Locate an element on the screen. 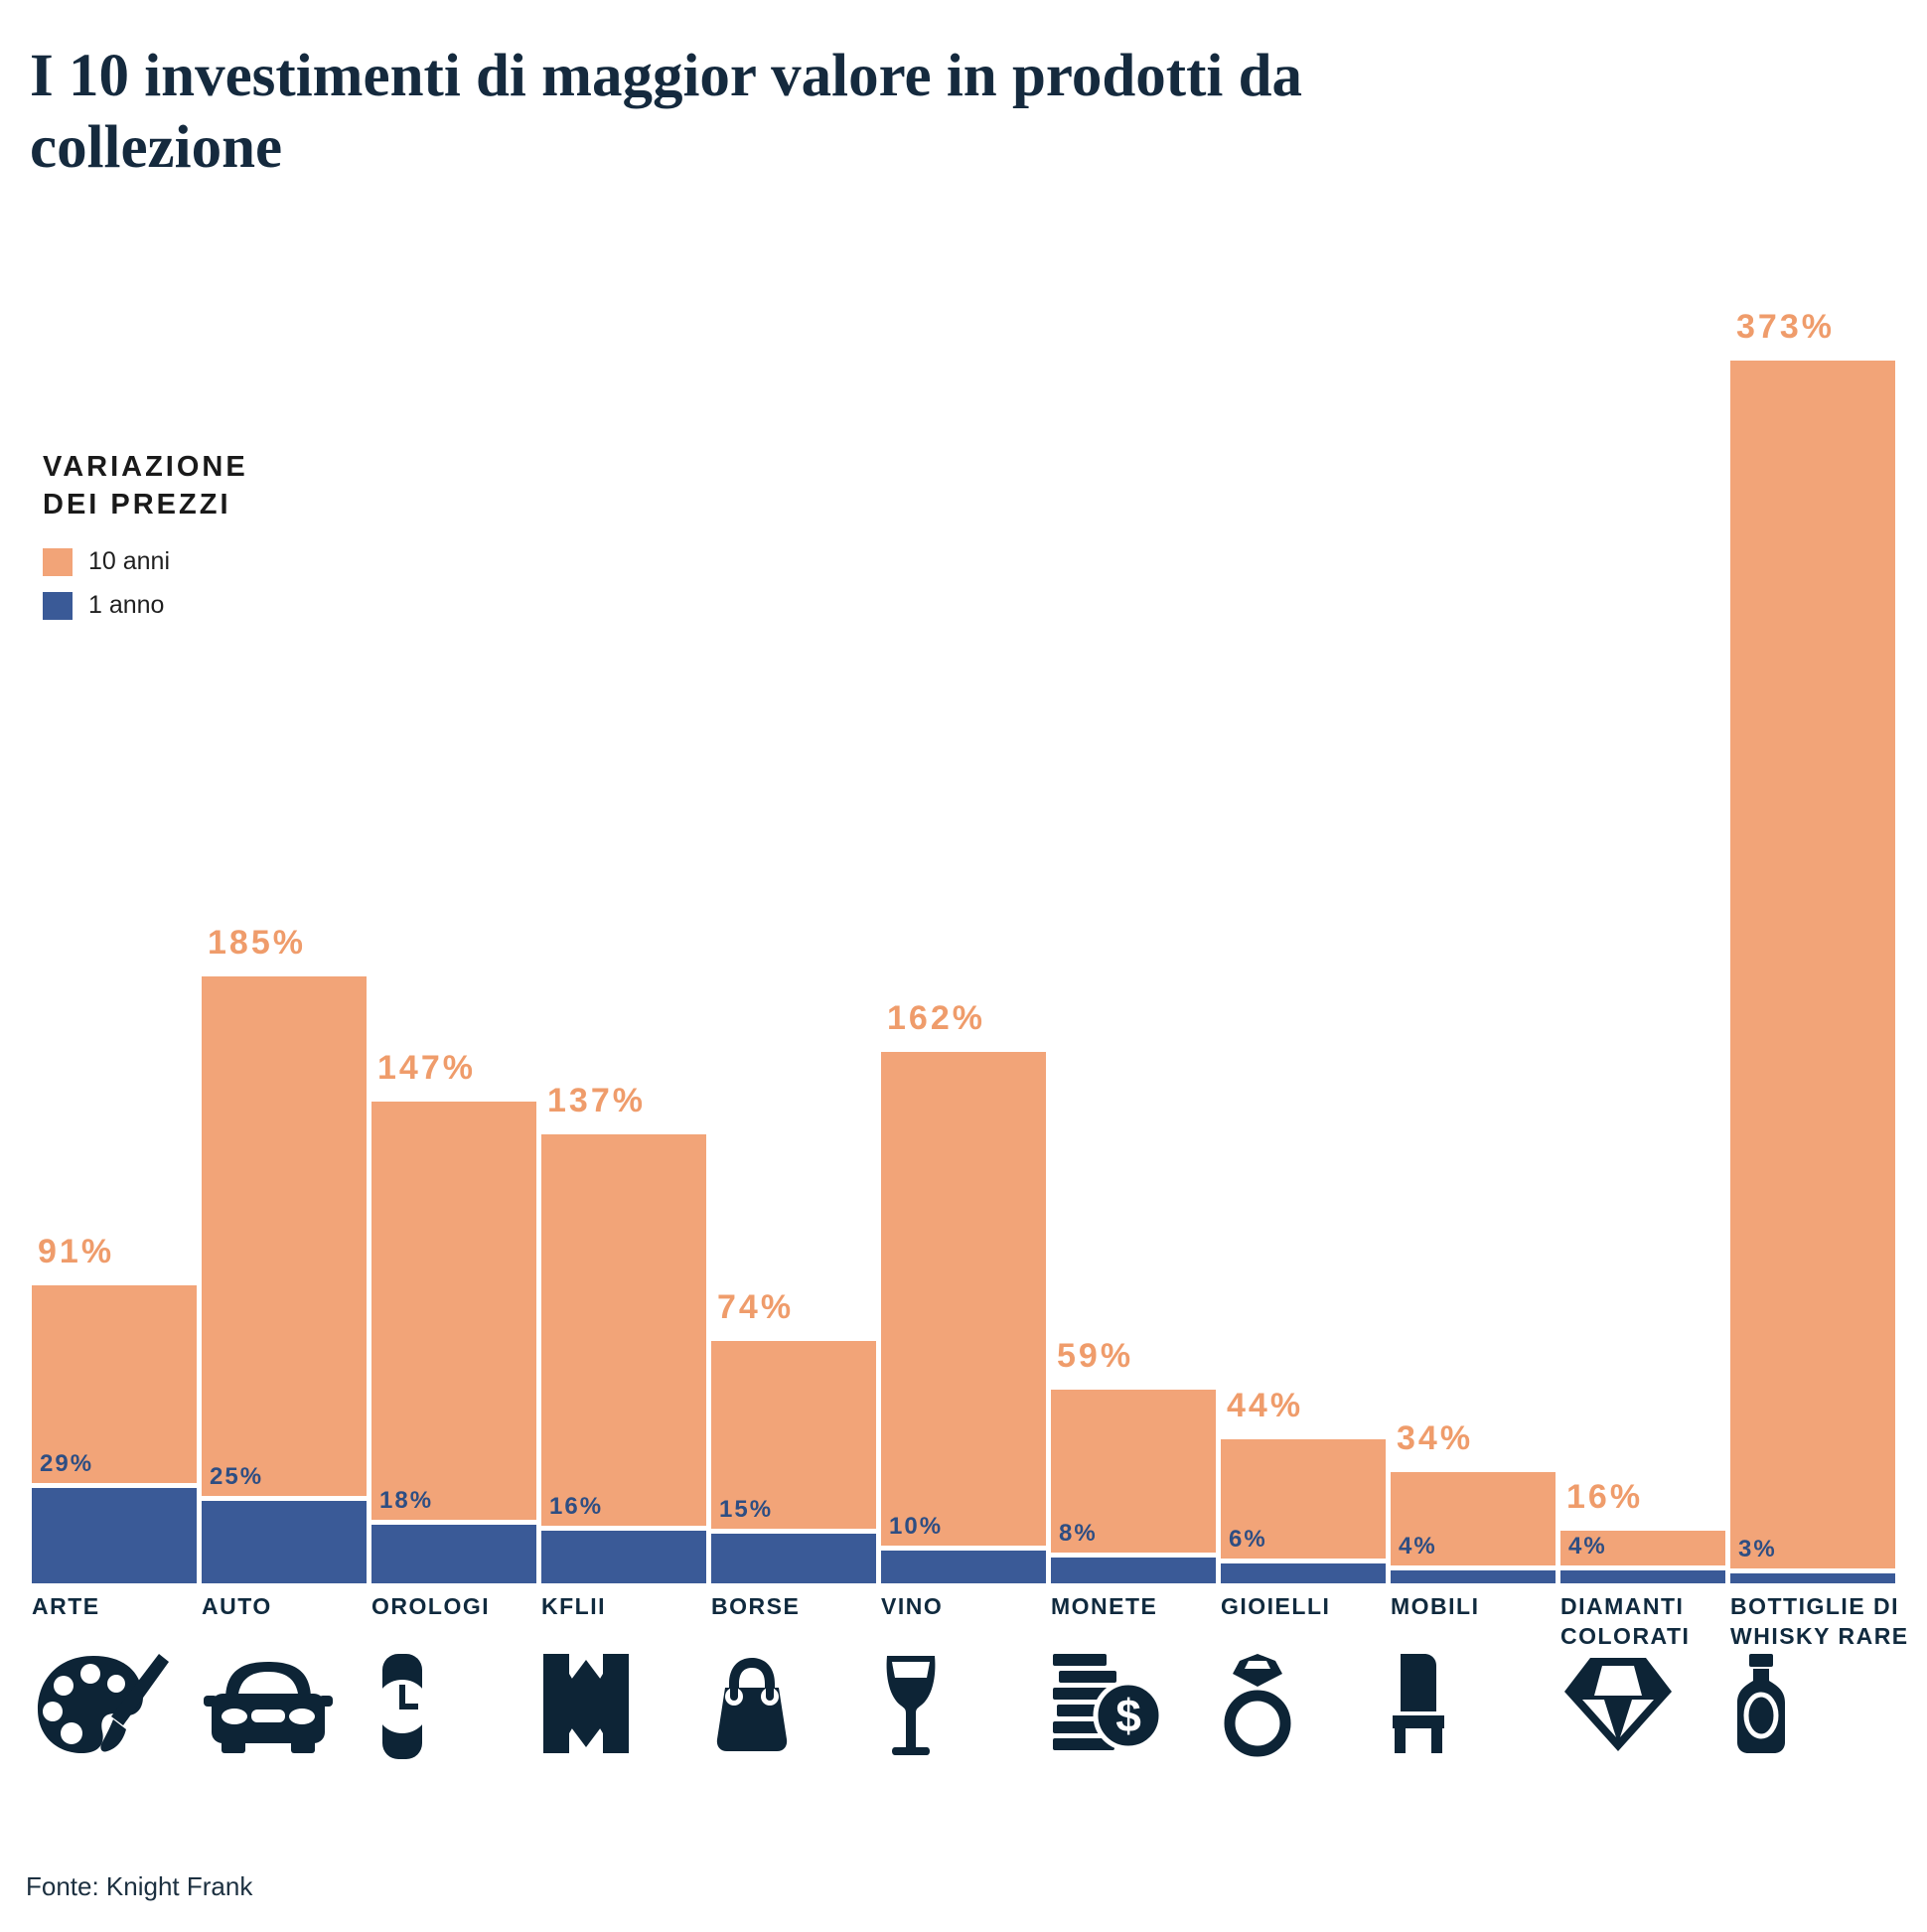  value-label-1-anno: 29% is located at coordinates (67, 1463).